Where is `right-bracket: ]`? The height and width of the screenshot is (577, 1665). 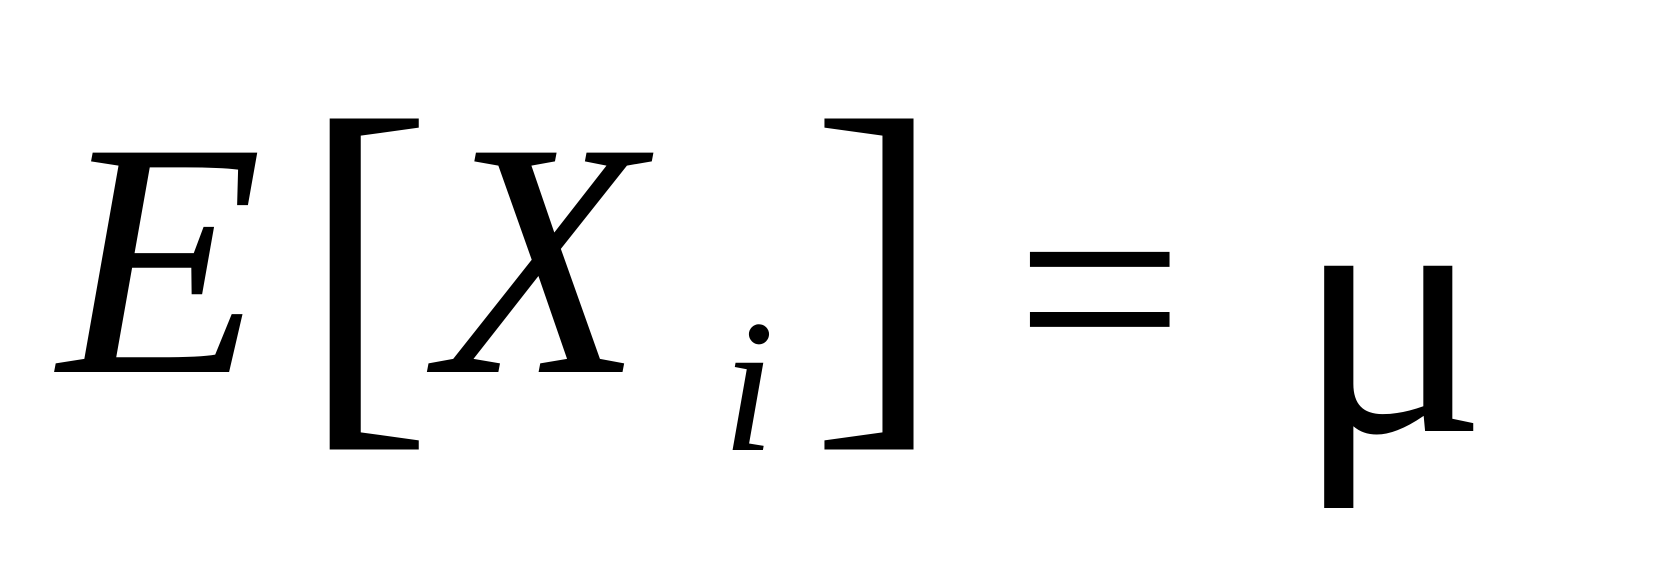
right-bracket: ] is located at coordinates (877, 261).